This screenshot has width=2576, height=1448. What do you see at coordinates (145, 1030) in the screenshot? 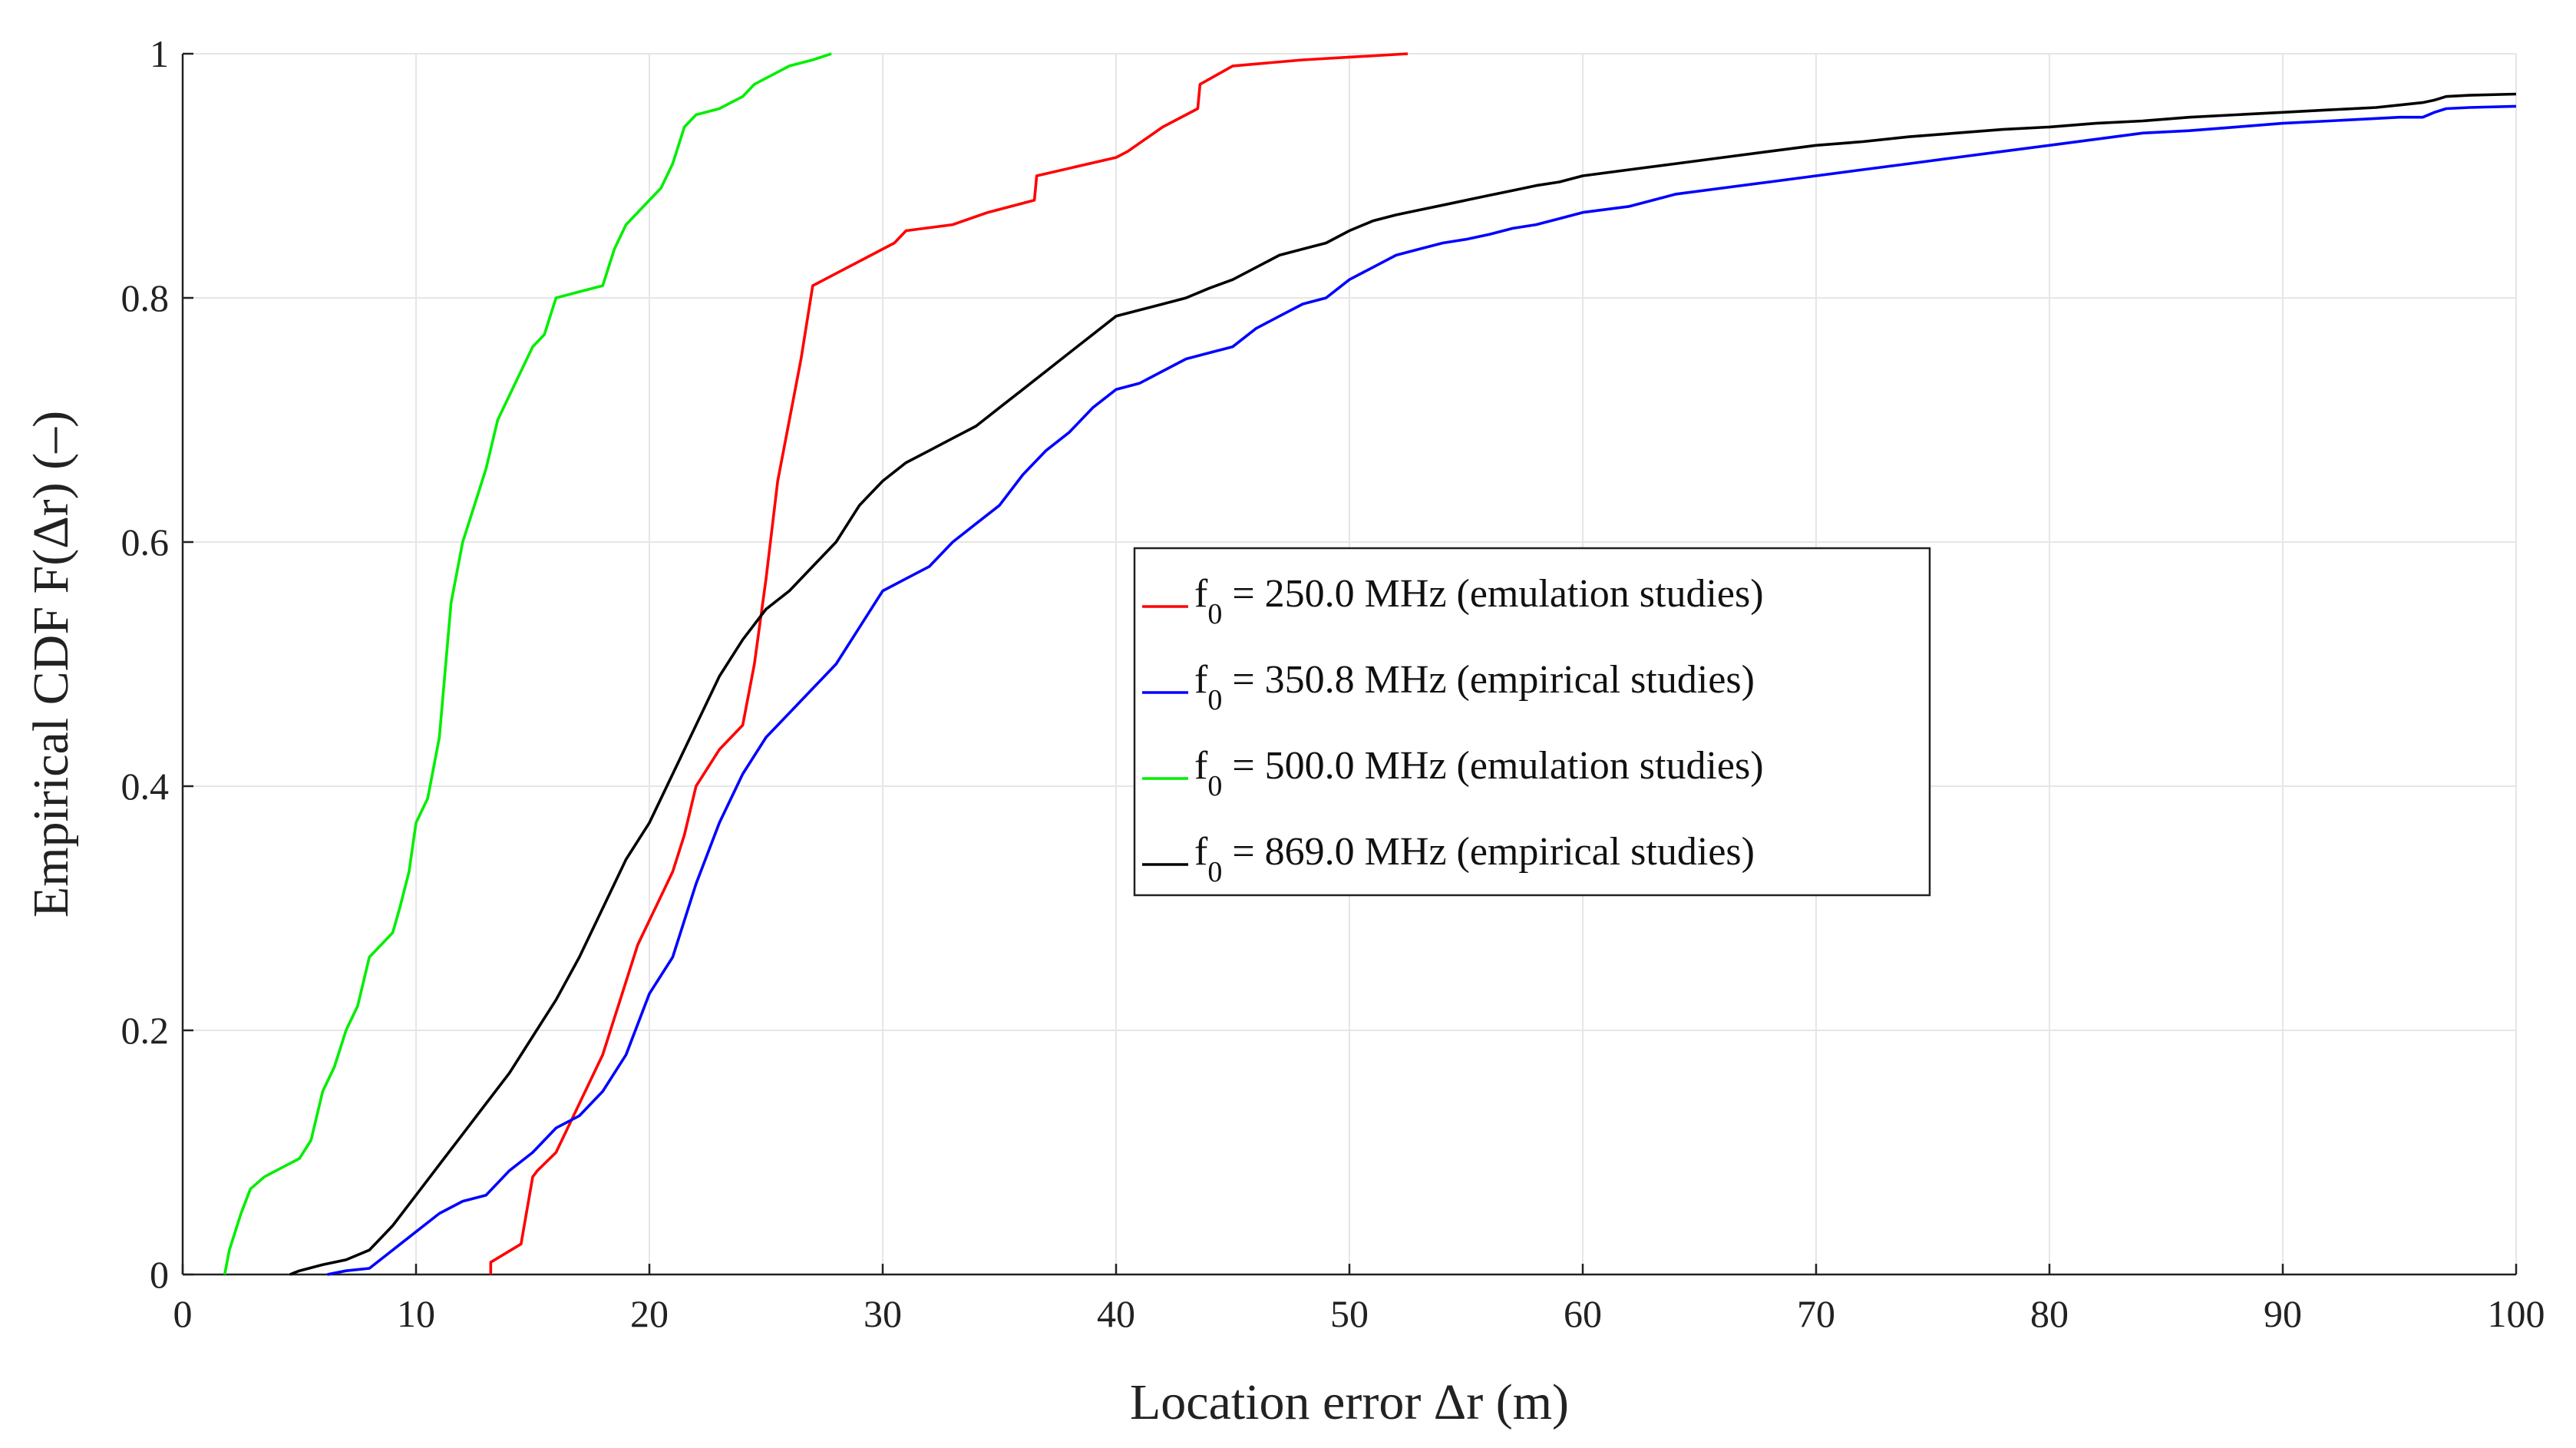
I see `y-tick-label: 0.2` at bounding box center [145, 1030].